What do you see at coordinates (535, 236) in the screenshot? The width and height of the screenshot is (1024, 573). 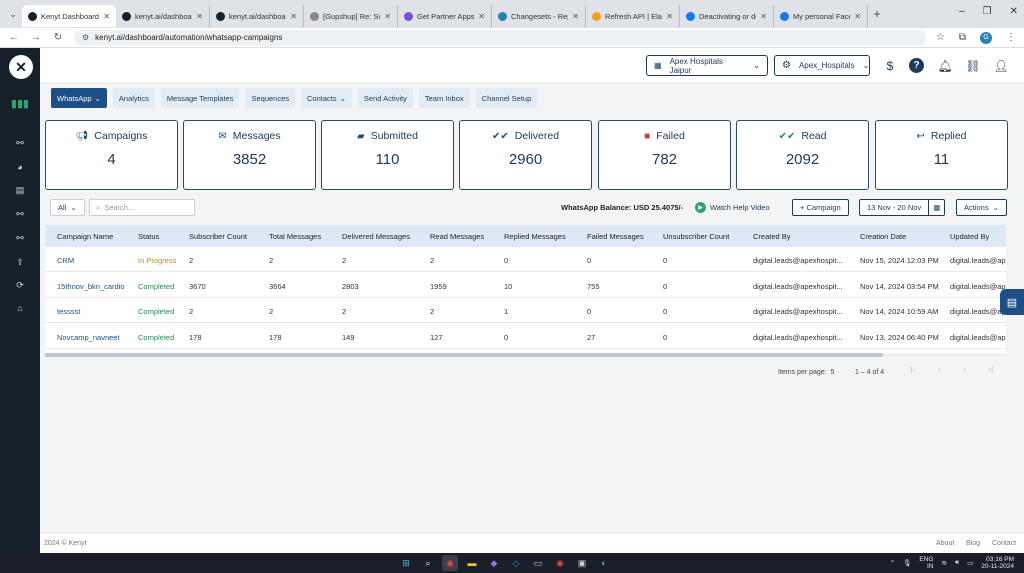 I see `column-header: Replied Messages` at bounding box center [535, 236].